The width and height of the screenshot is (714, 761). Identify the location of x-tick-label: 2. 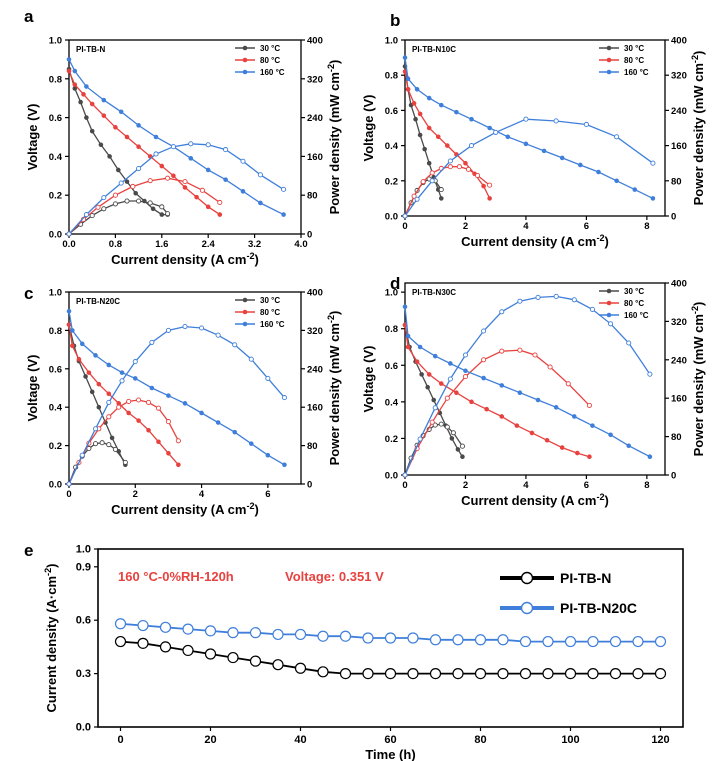
(465, 226).